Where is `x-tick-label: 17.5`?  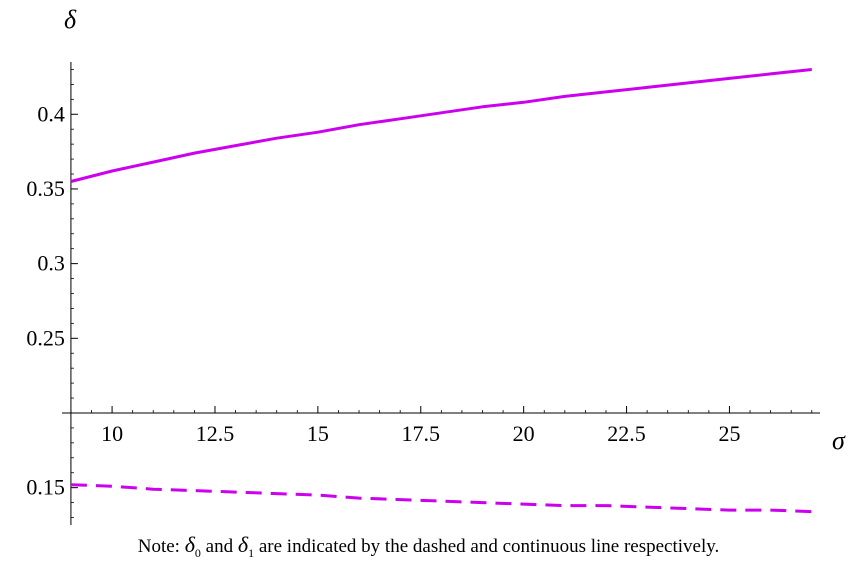 x-tick-label: 17.5 is located at coordinates (421, 433).